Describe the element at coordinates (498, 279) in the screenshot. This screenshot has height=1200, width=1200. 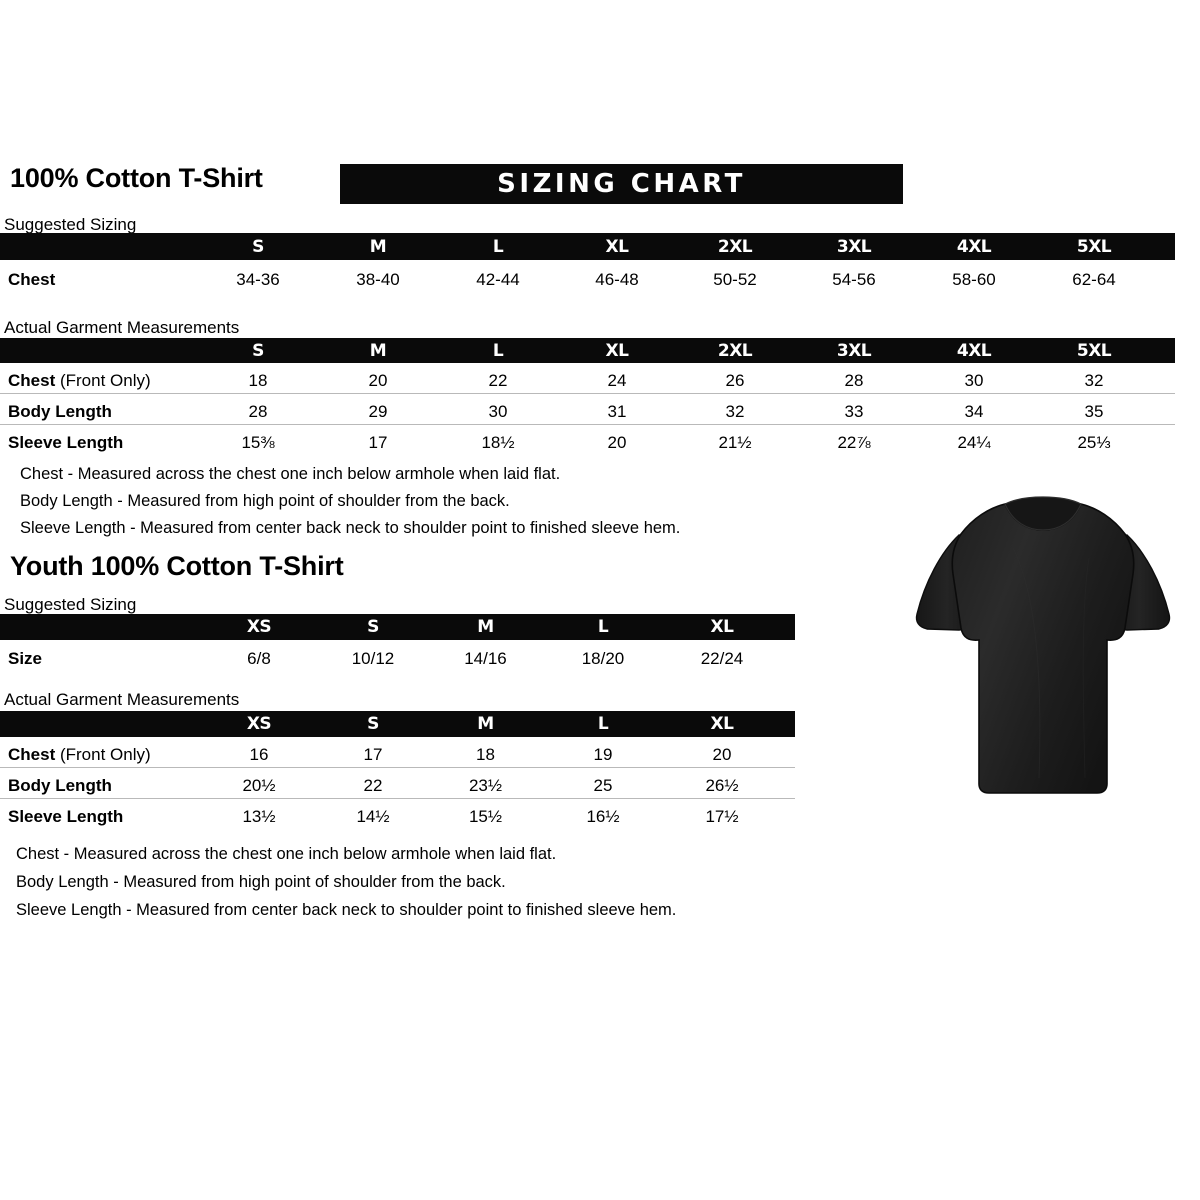
I see `table-cell: 42-44` at that location.